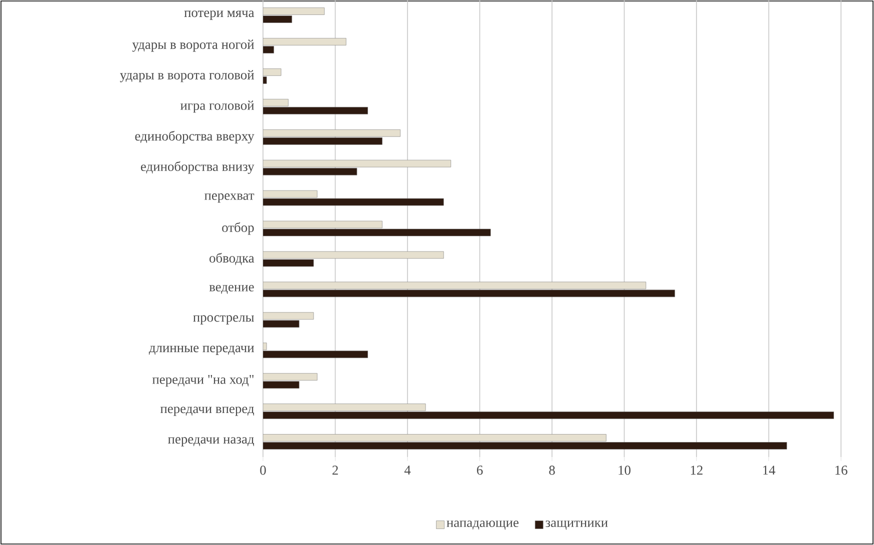  What do you see at coordinates (219, 15) in the screenshot?
I see `y-tick-label: потери мяча` at bounding box center [219, 15].